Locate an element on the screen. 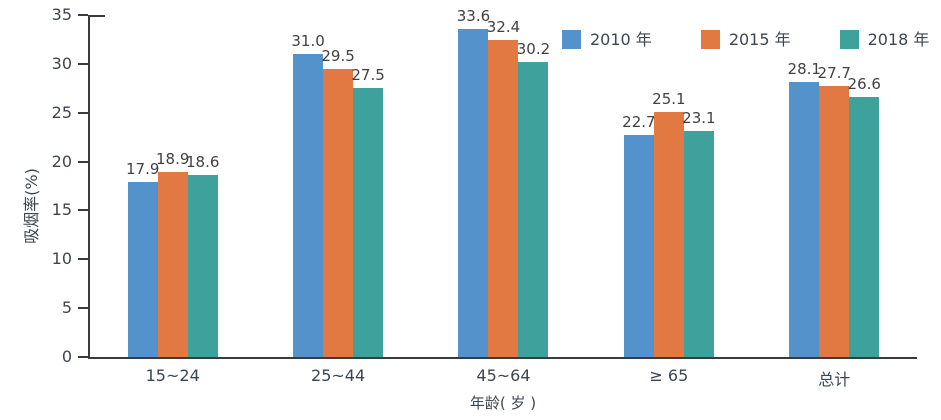 This screenshot has width=941, height=420. legend-item-2010: 2010 年 is located at coordinates (607, 39).